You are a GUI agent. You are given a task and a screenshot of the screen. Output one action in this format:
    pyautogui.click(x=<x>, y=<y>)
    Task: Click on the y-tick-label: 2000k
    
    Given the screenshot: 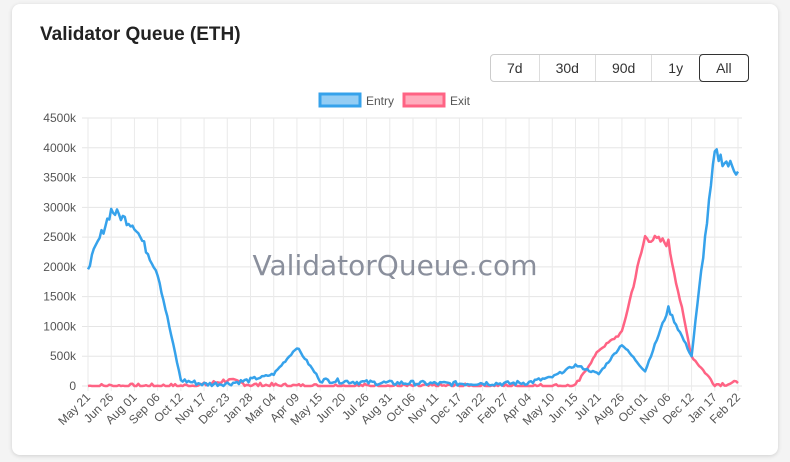 What is the action you would take?
    pyautogui.click(x=60, y=267)
    